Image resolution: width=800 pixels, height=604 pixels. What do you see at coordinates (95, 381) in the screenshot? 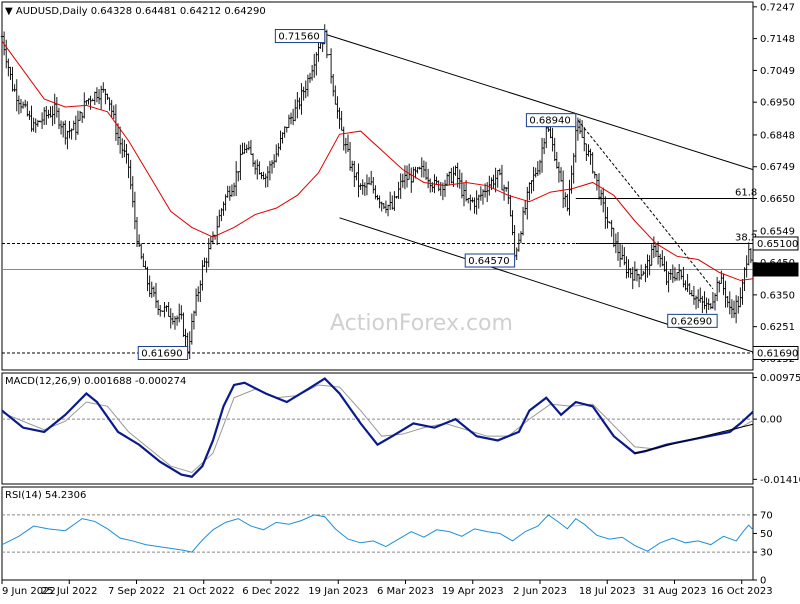
I see `macd-label: MACD(12,26,9) 0.001688 -0.000274` at bounding box center [95, 381].